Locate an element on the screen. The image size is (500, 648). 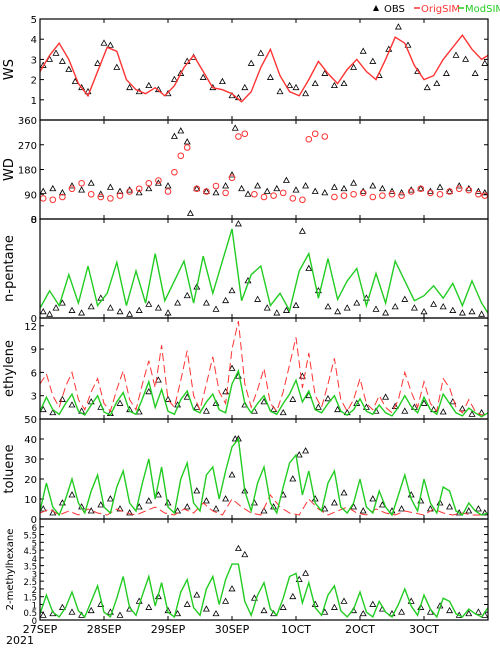
y-tick-label: 6 is located at coordinates (34, 373).